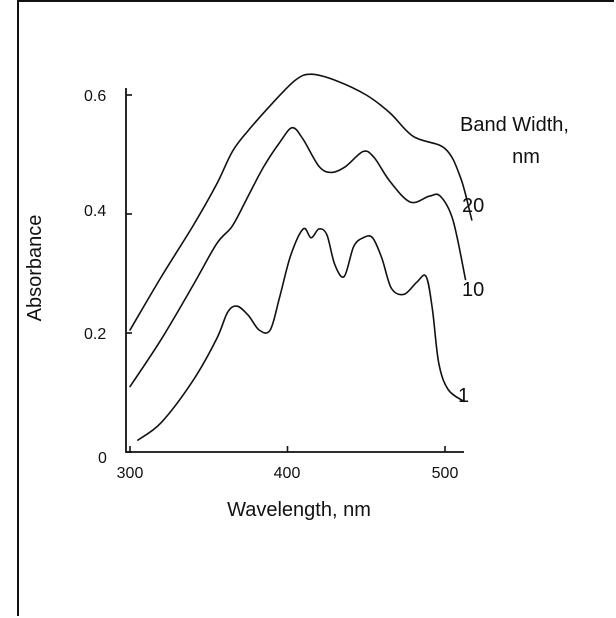  Describe the element at coordinates (35, 268) in the screenshot. I see `y-axis-title: Absorbance` at that location.